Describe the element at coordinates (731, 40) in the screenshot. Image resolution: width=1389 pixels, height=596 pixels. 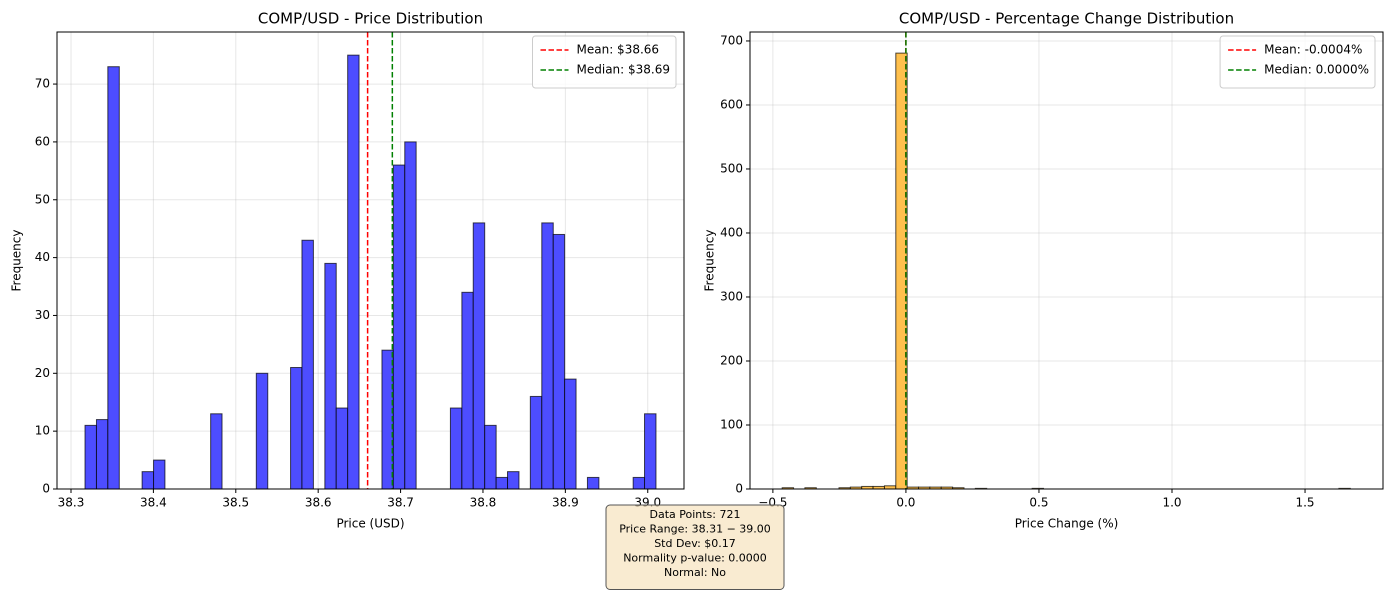
I see `y-tick-label: 700` at that location.